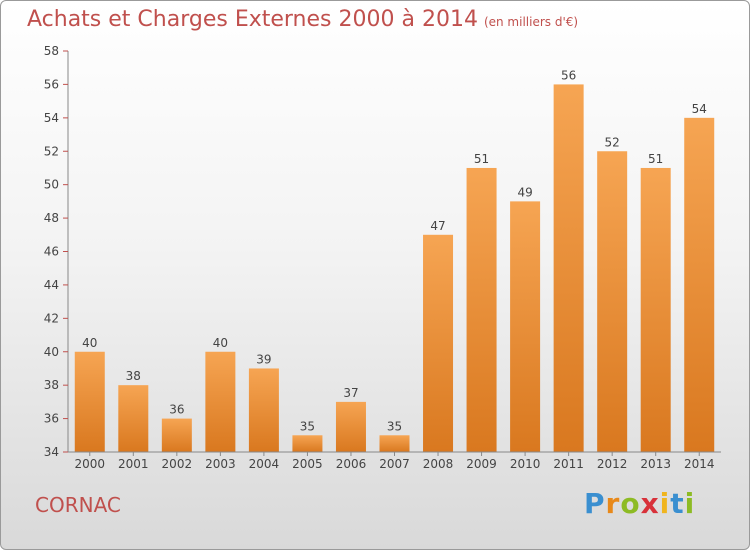 The image size is (750, 550). Describe the element at coordinates (524, 192) in the screenshot. I see `bar-value-label: 49` at that location.